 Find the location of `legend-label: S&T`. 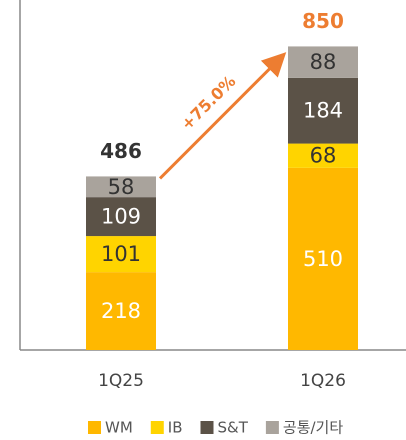

legend-label: S&T is located at coordinates (233, 428).